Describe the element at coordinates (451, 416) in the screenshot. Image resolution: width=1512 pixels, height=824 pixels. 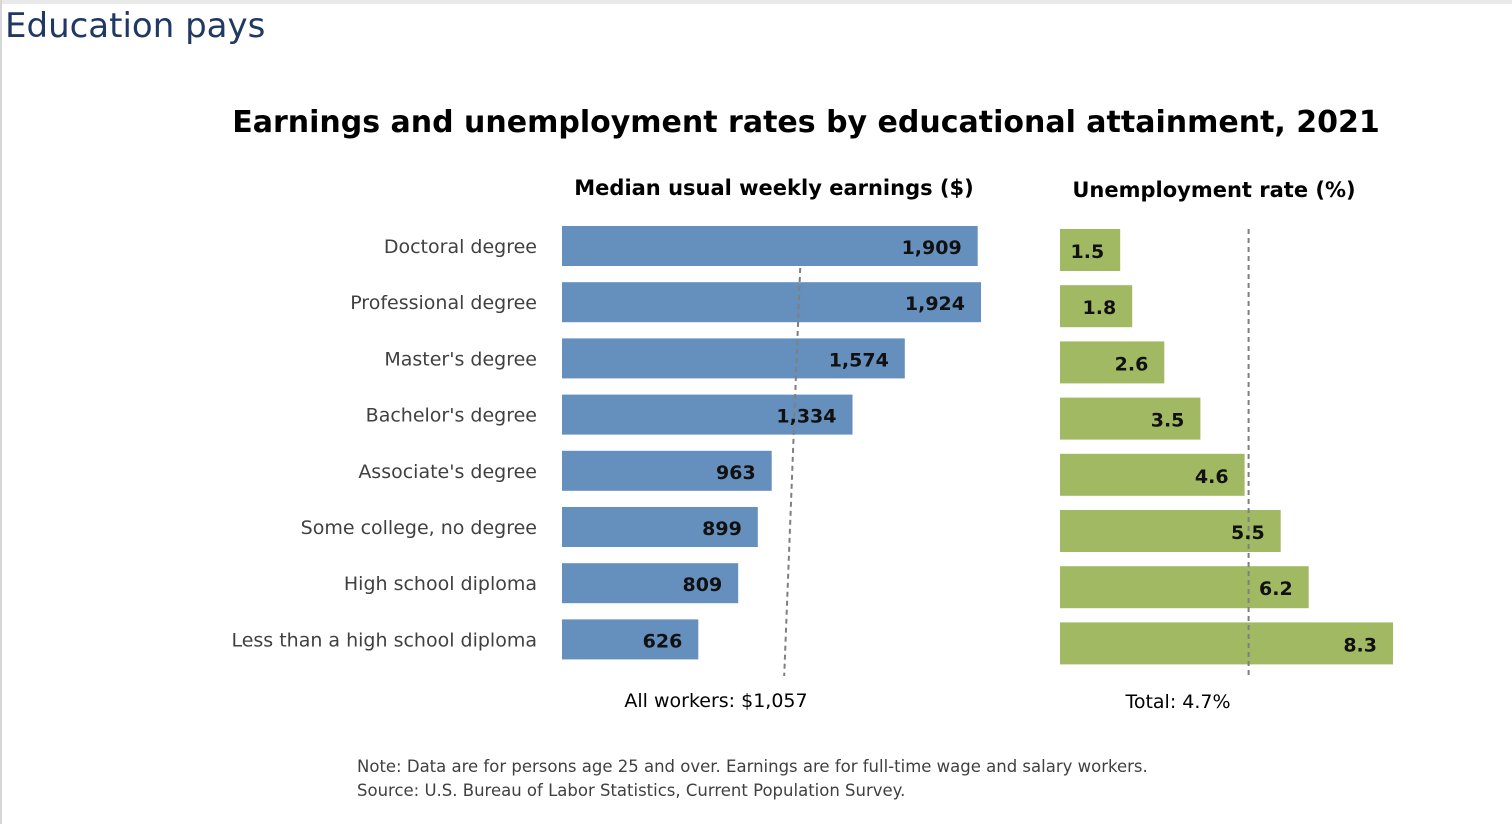
I see `category-label: Bachelor's degree` at that location.